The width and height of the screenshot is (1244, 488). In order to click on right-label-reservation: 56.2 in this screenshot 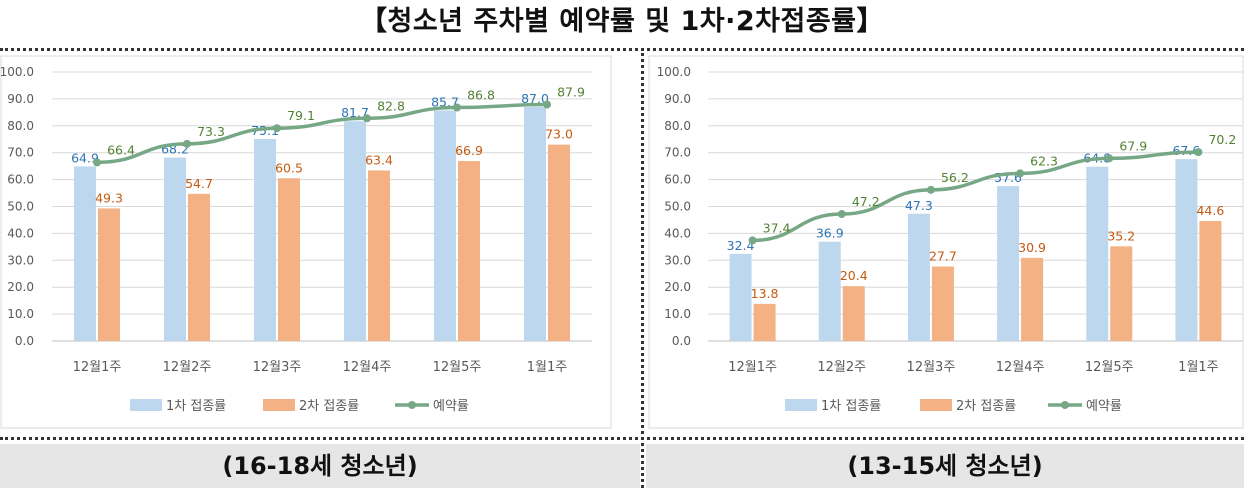, I will do `click(955, 177)`.